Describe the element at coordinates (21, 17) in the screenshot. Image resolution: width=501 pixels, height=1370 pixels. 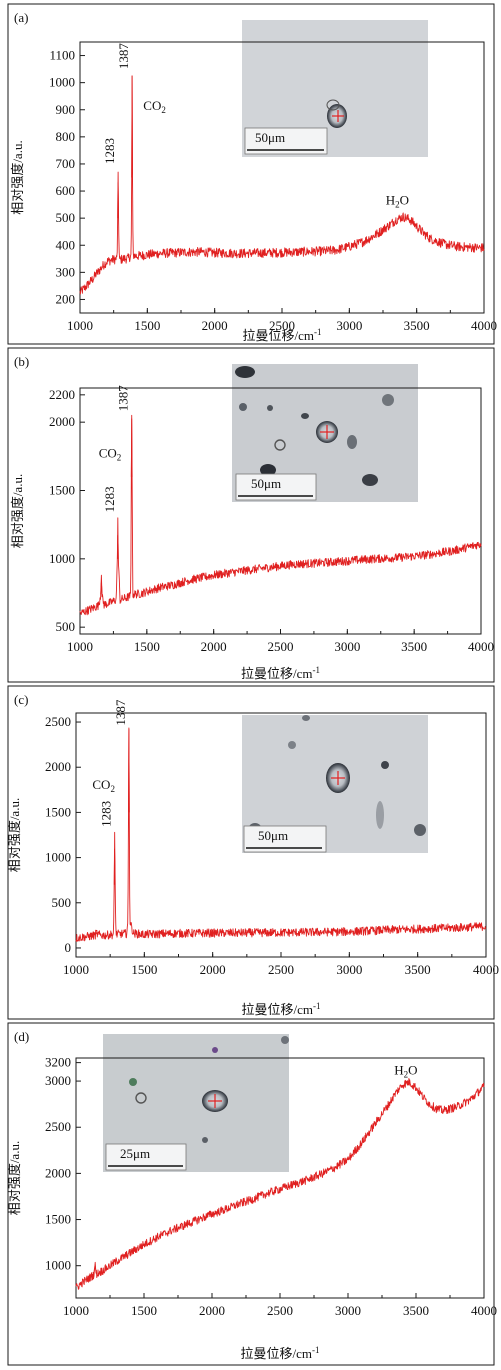
I see `panel-a-label: (a)` at that location.